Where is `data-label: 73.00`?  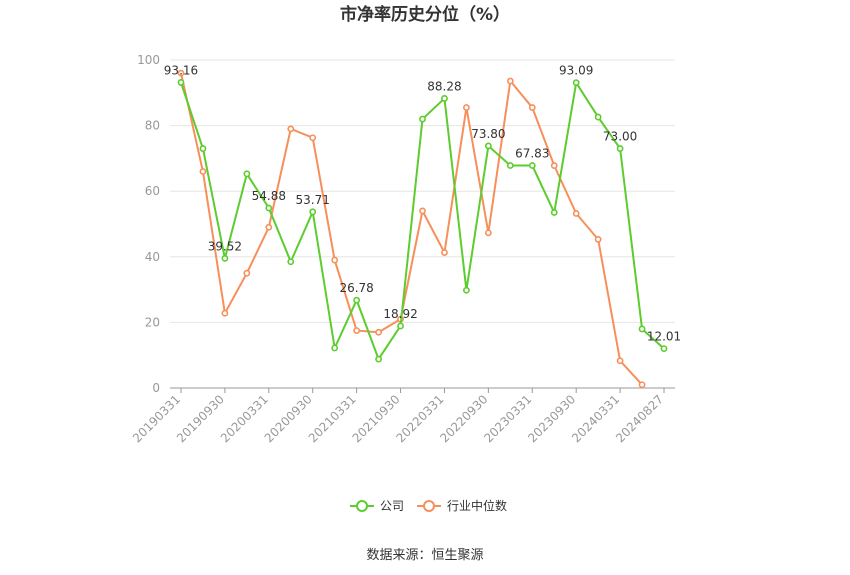
data-label: 73.00 is located at coordinates (620, 137).